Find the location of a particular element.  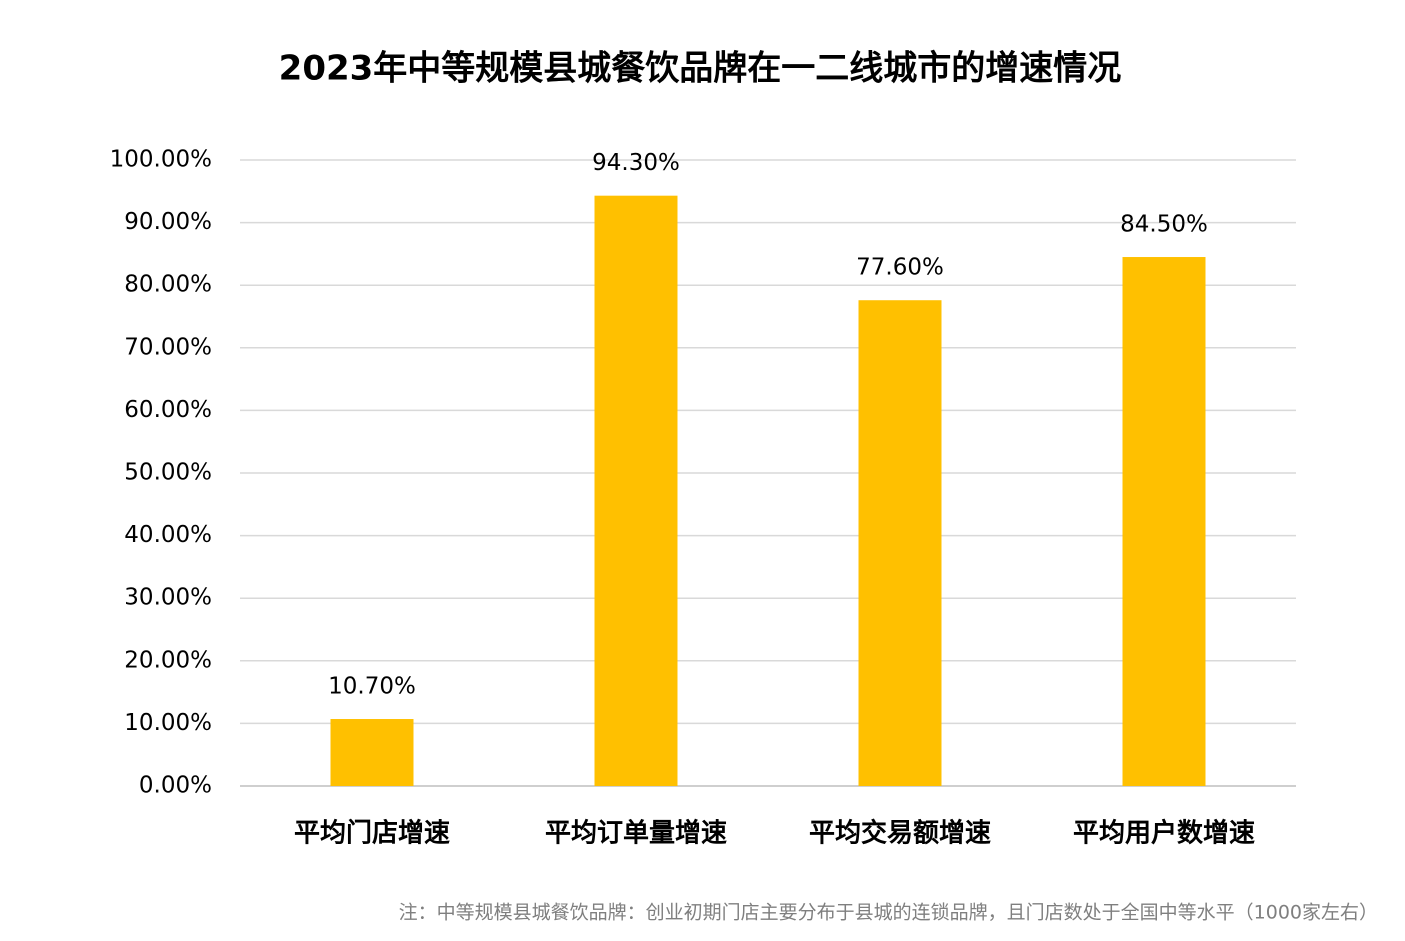

x-tick-label: 平均订单量增速 is located at coordinates (636, 833).